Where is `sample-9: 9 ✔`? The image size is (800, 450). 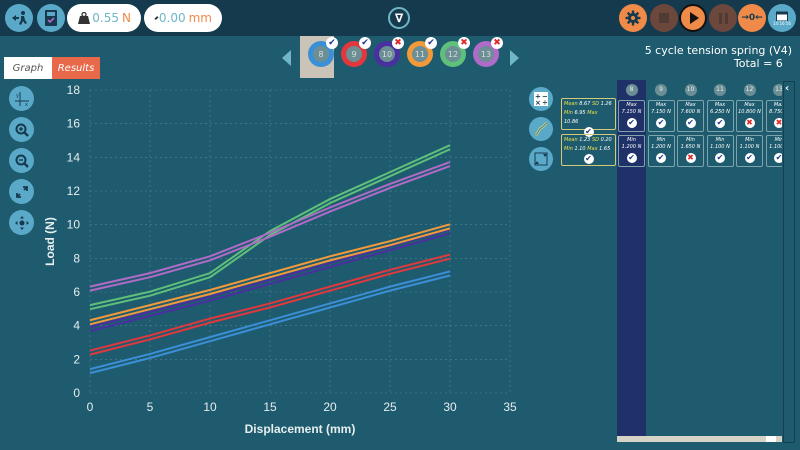 sample-9: 9 ✔ is located at coordinates (356, 52).